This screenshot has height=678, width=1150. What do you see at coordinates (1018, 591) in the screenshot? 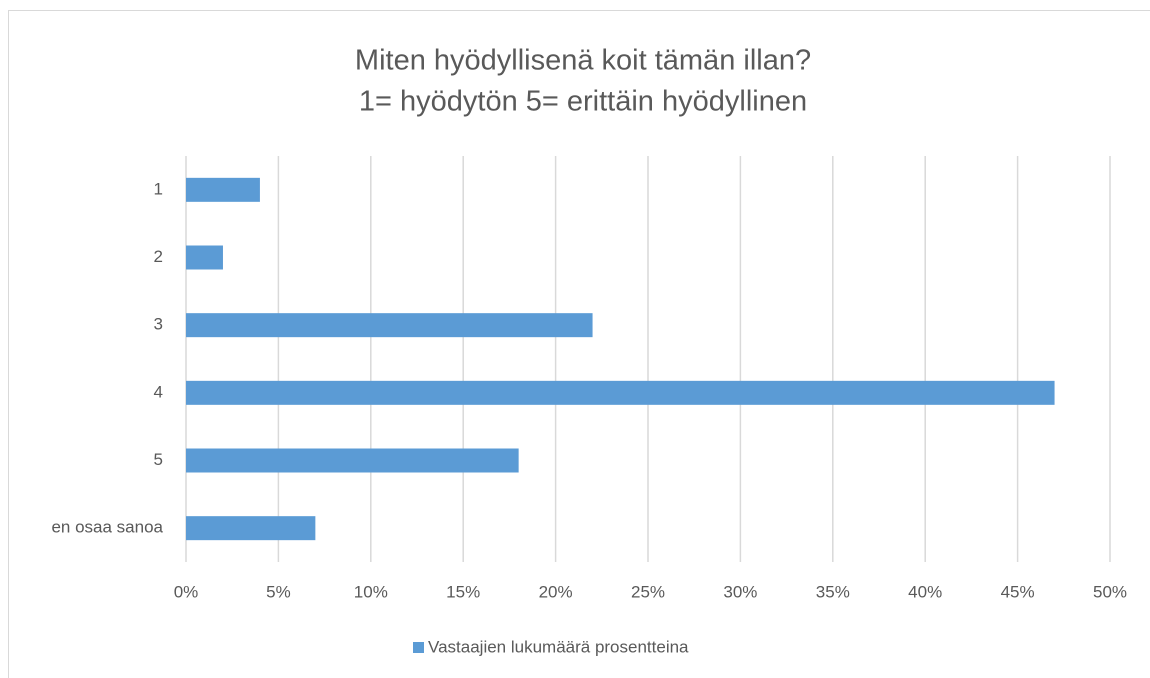
I see `x-tick-label: 45%` at bounding box center [1018, 591].